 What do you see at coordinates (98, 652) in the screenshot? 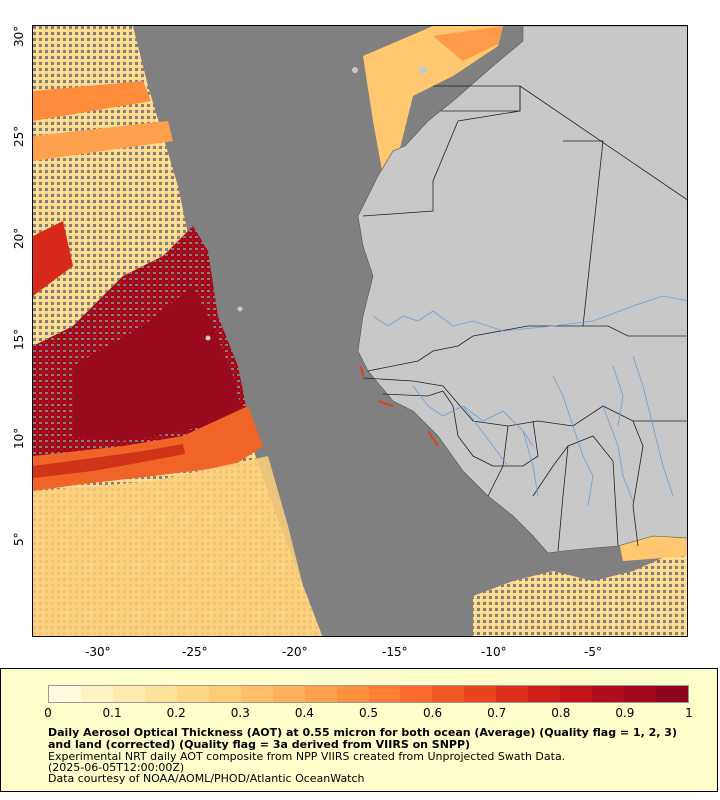
I see `lon-tick-label: -30°` at bounding box center [98, 652].